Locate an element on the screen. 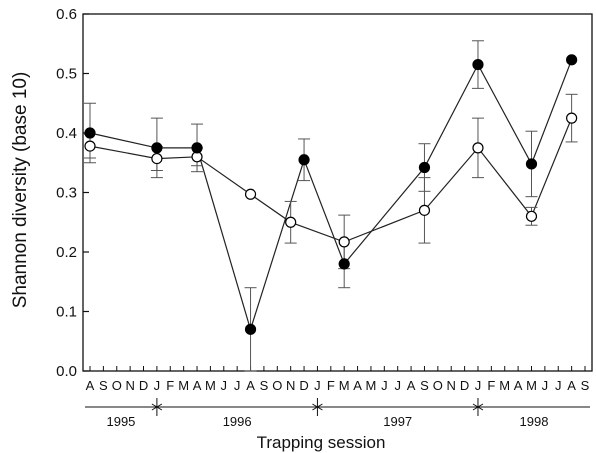 The image size is (596, 453). y-axis: 0.0 0.1 0.2 0.3 0.4 0.5 0.6 is located at coordinates (72, 193).